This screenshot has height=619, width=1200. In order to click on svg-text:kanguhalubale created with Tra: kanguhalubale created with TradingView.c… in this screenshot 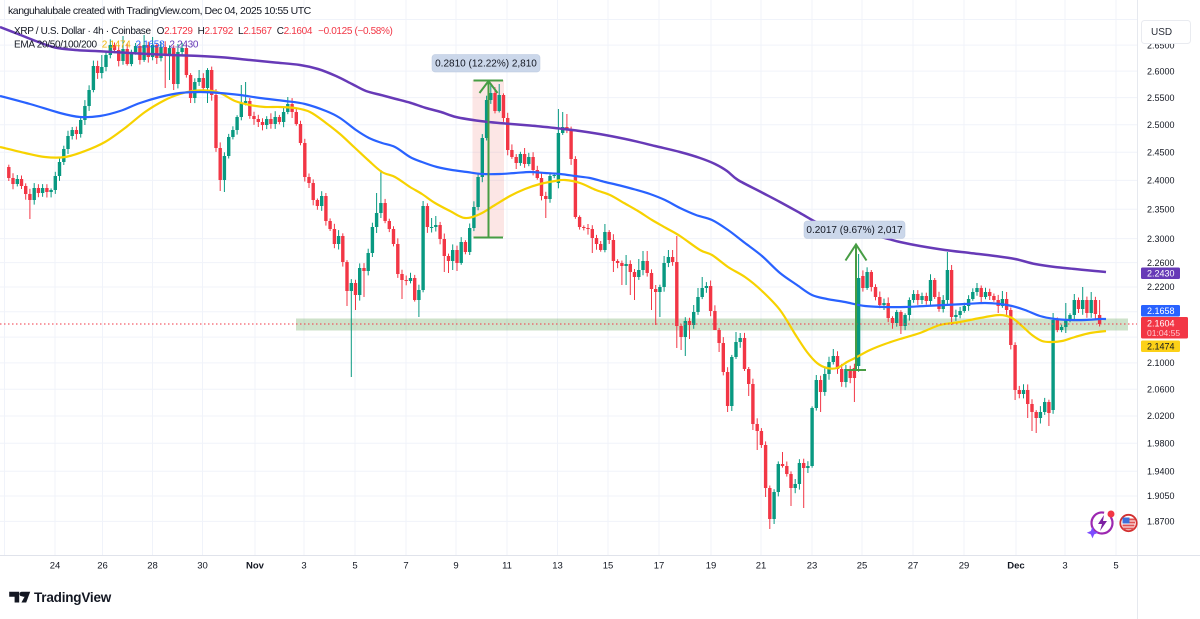, I will do `click(160, 11)`.